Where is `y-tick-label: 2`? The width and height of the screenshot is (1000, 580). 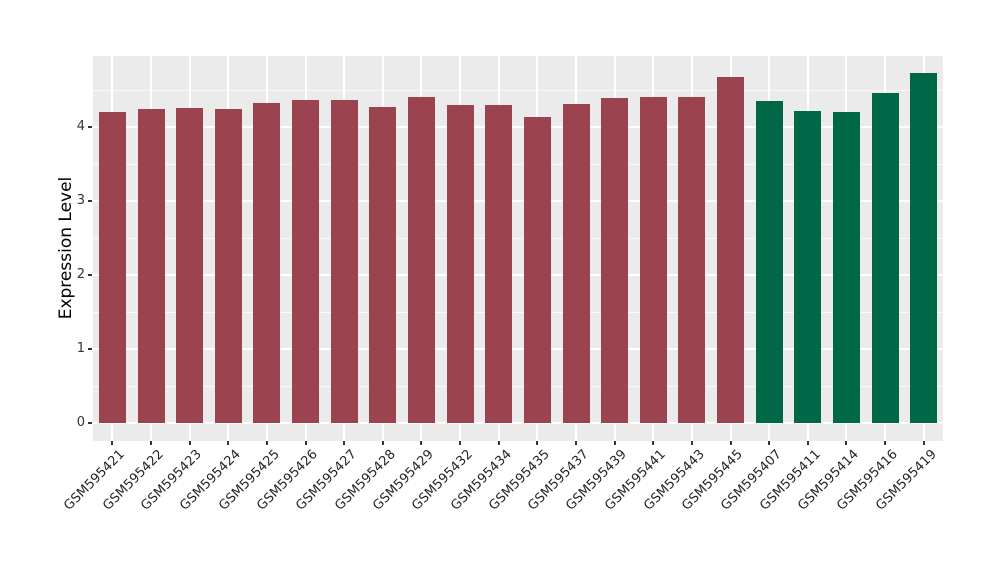
y-tick-label: 2 is located at coordinates (80, 274).